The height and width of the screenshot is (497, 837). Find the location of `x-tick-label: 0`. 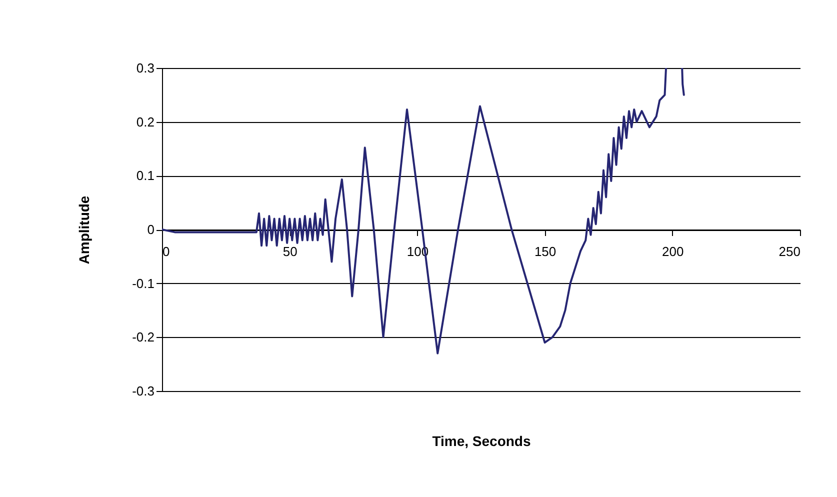

x-tick-label: 0 is located at coordinates (166, 251).